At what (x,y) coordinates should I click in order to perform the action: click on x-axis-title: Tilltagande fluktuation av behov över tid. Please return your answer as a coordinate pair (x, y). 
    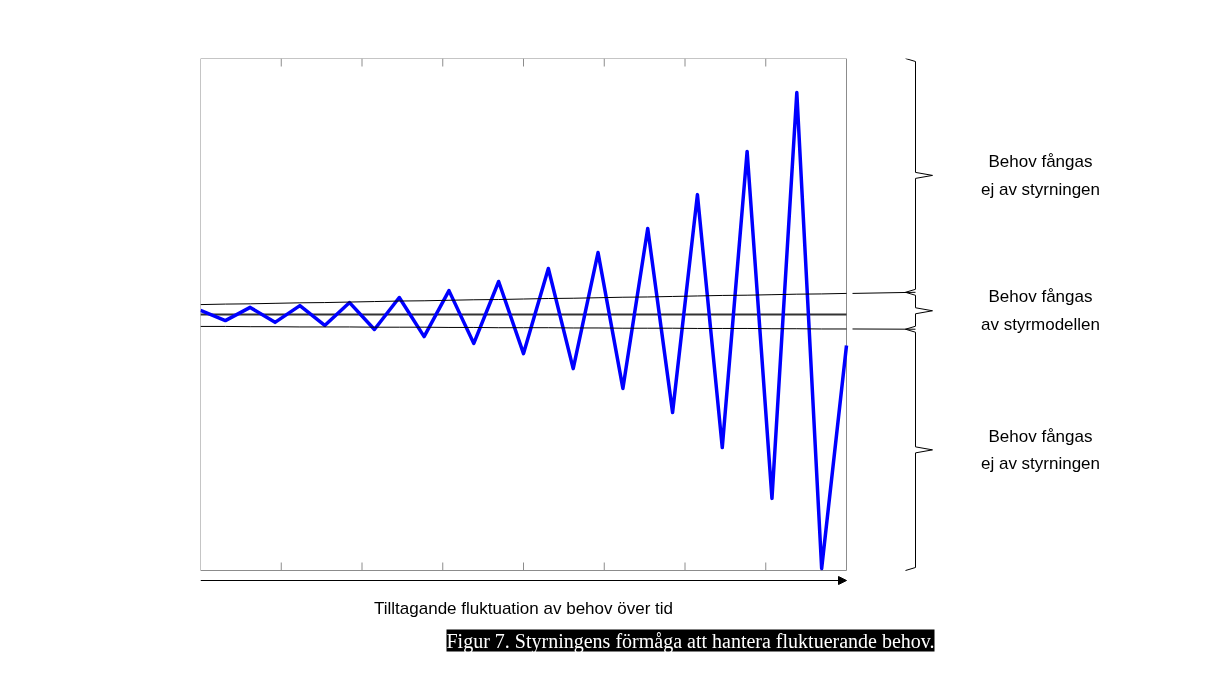
    Looking at the image, I should click on (523, 608).